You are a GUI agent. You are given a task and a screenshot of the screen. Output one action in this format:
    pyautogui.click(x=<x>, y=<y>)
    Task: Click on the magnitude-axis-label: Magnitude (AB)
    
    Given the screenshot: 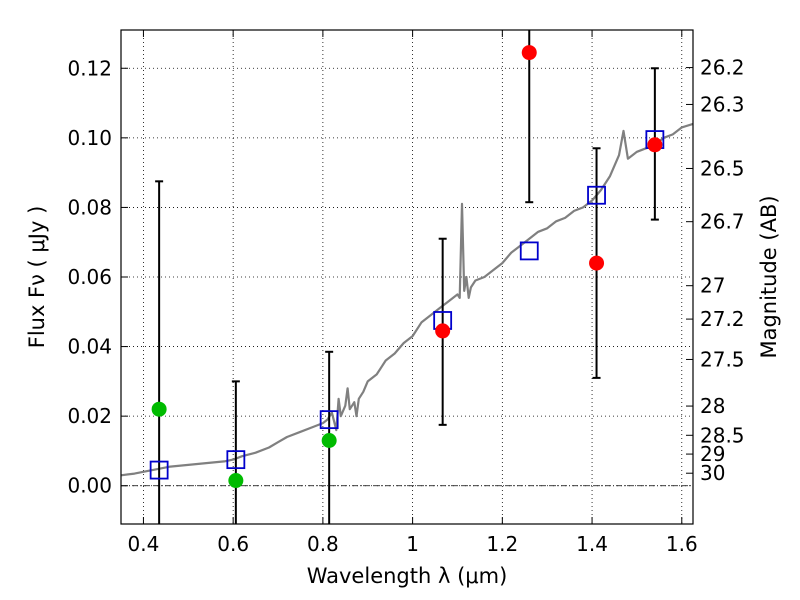 What is the action you would take?
    pyautogui.click(x=769, y=276)
    